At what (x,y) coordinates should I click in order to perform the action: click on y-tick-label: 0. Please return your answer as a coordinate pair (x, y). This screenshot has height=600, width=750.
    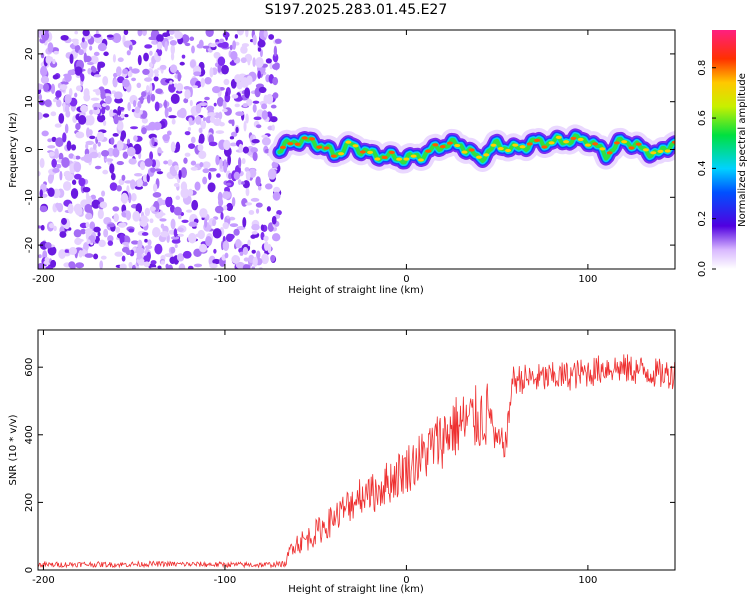
    Looking at the image, I should click on (29, 149).